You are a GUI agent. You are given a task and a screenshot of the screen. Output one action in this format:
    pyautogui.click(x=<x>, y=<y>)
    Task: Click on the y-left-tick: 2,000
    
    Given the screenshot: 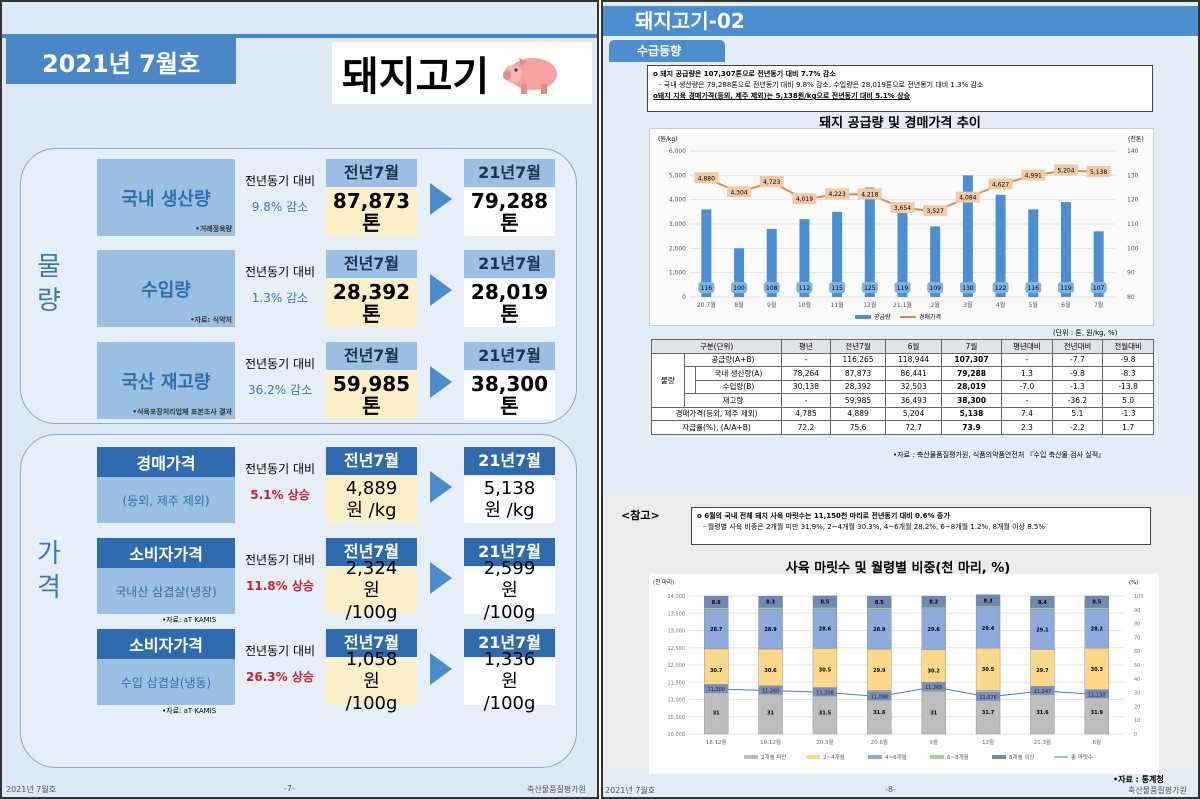 What is the action you would take?
    pyautogui.click(x=677, y=248)
    